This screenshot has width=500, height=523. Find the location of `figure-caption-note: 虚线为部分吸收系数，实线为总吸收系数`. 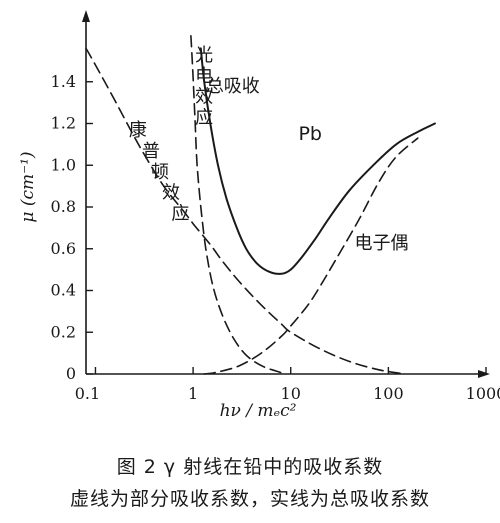

figure-caption-note: 虚线为部分吸收系数，实线为总吸收系数 is located at coordinates (249, 499).